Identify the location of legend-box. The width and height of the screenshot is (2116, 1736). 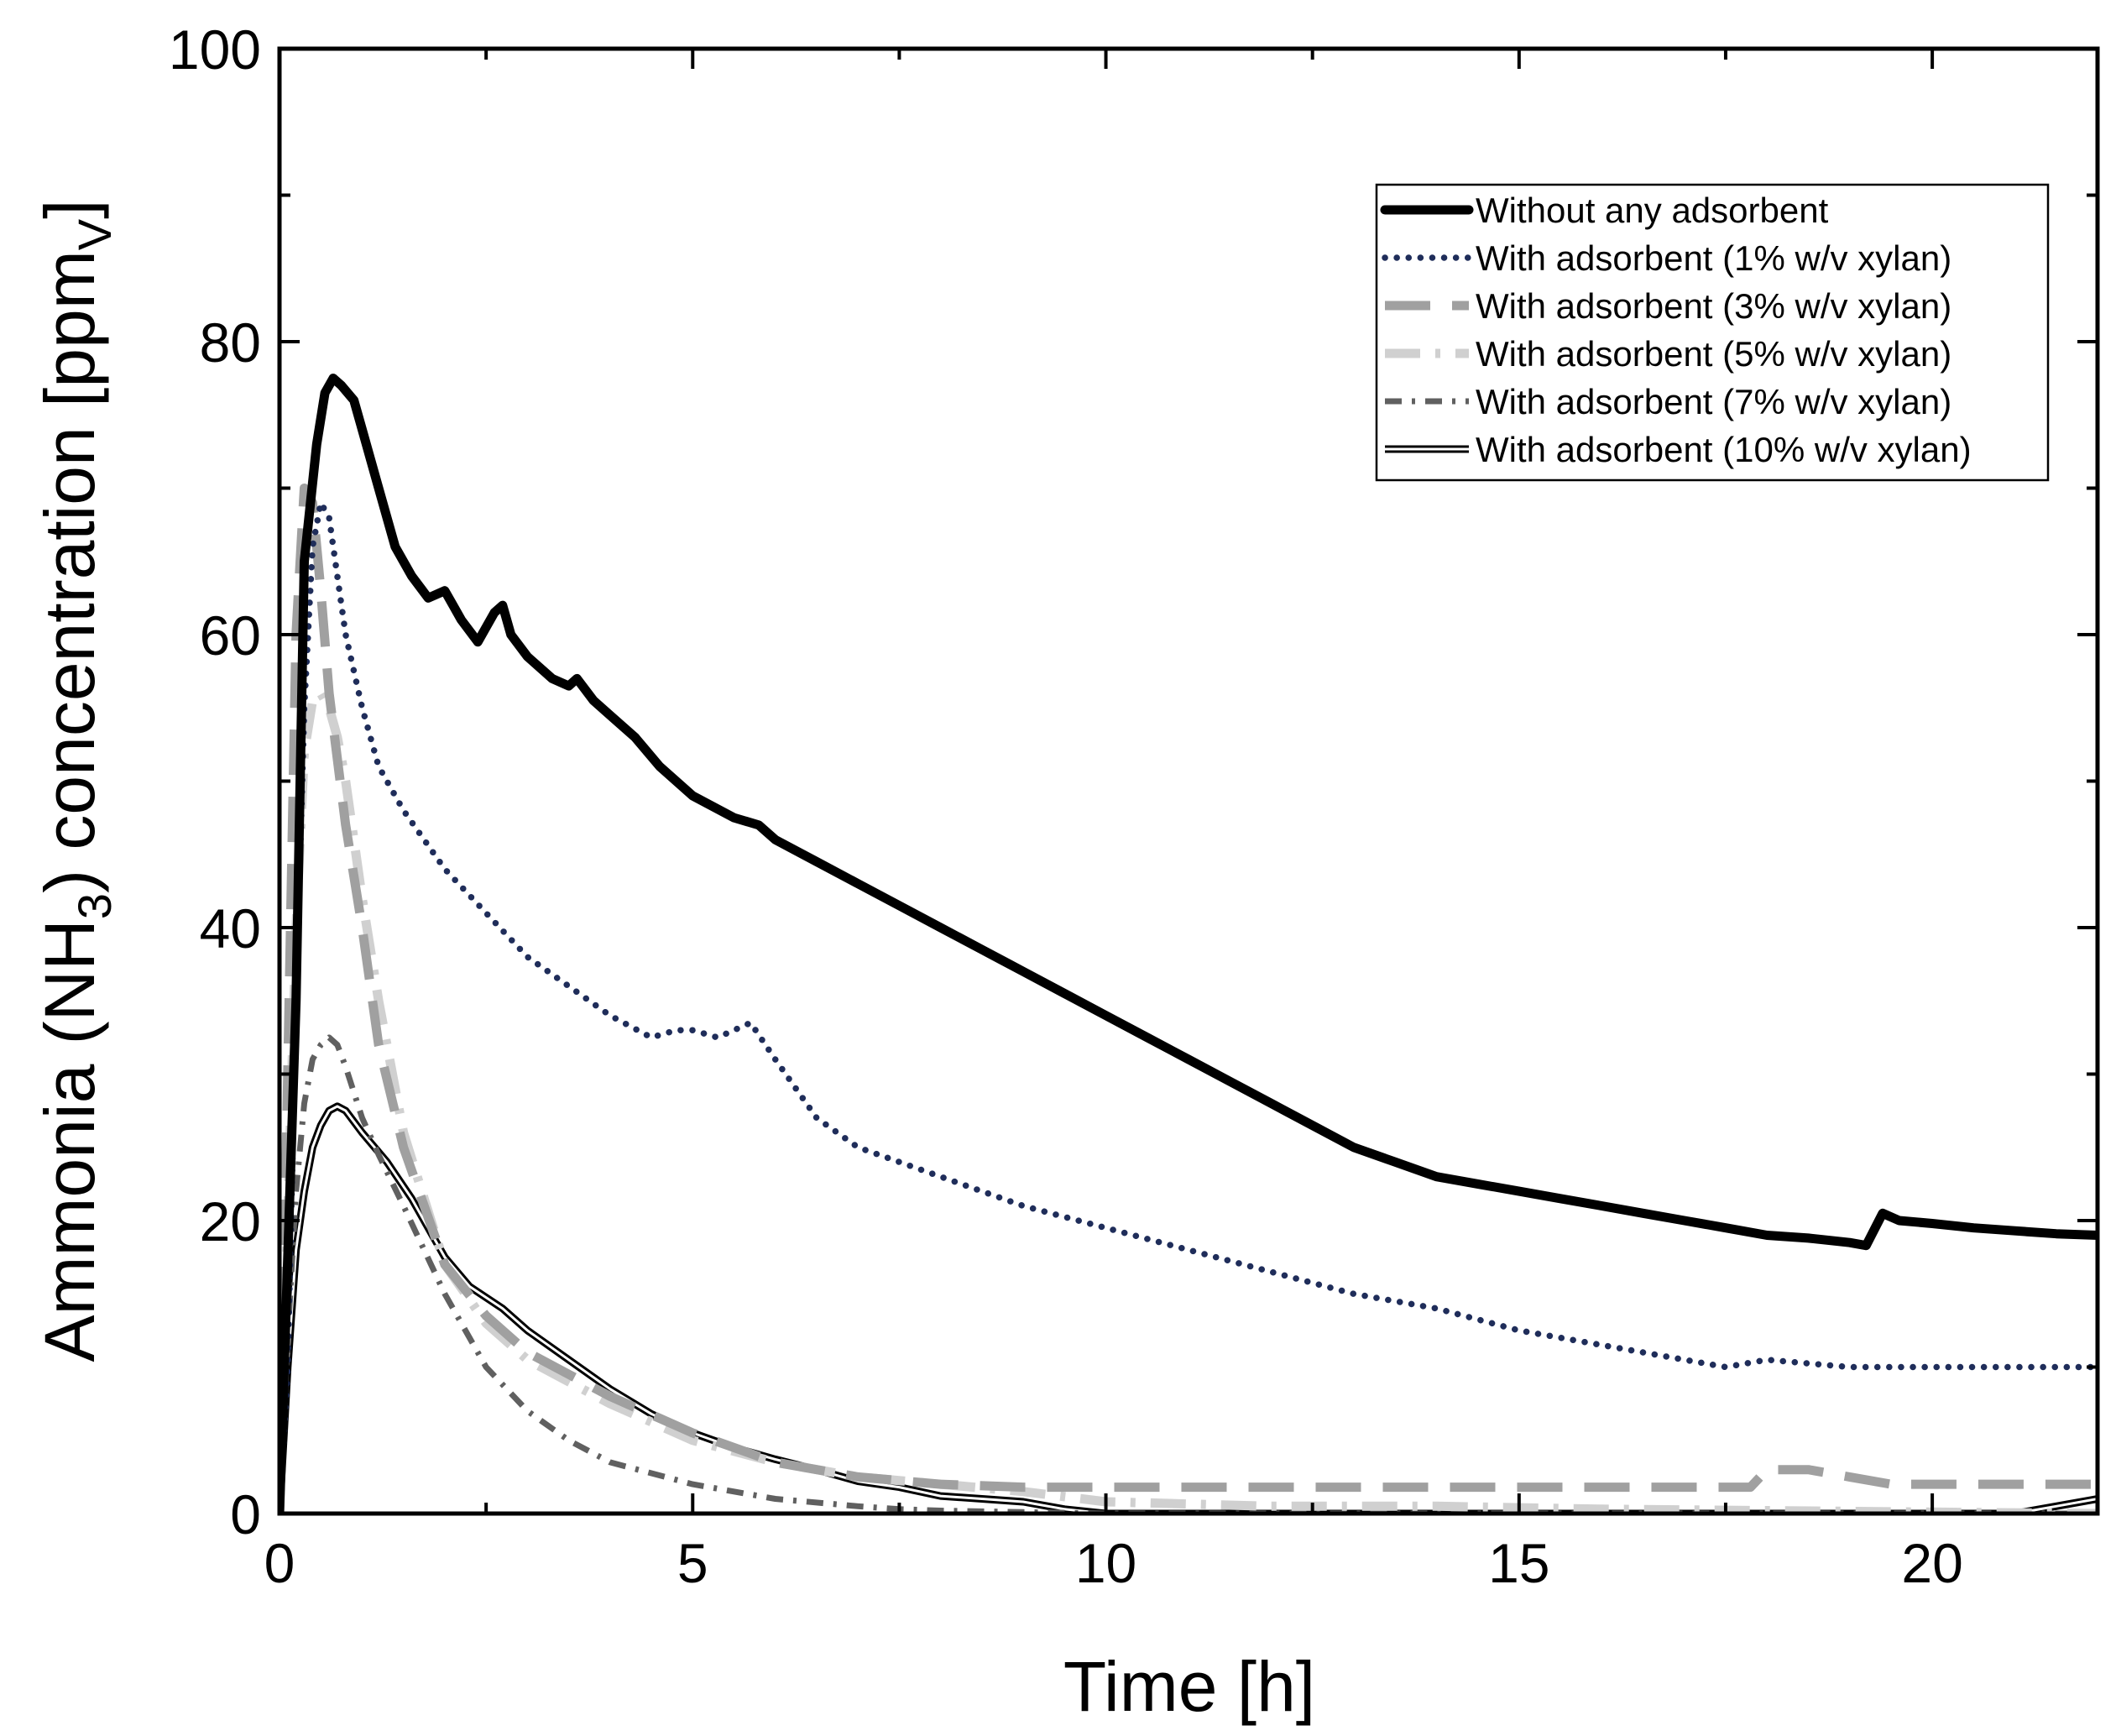
(1713, 332).